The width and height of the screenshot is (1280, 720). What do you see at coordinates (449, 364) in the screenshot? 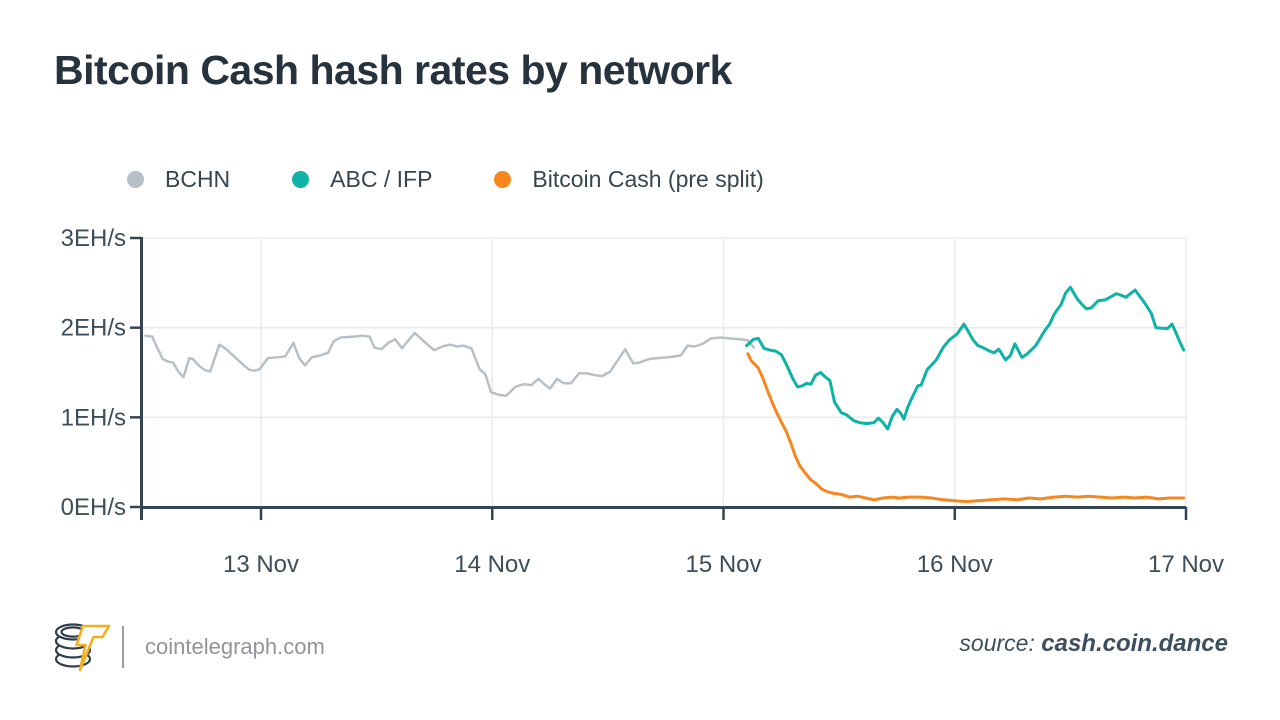
I see `series-line-bchn` at bounding box center [449, 364].